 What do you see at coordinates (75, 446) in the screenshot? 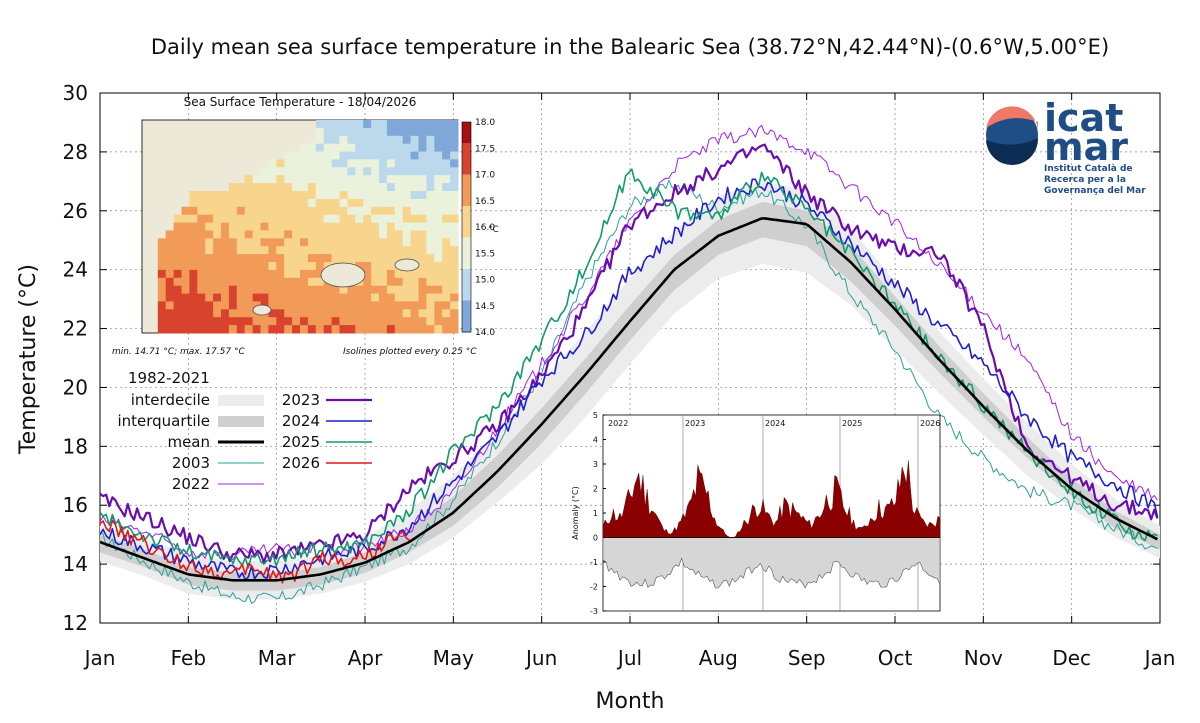
I see `y-tick-label: 18` at bounding box center [75, 446].